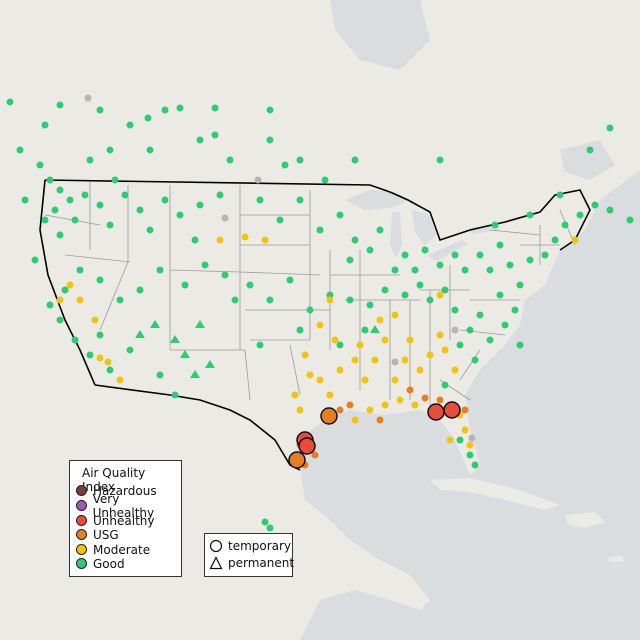  What do you see at coordinates (81, 534) in the screenshot?
I see `usg-swatch` at bounding box center [81, 534].